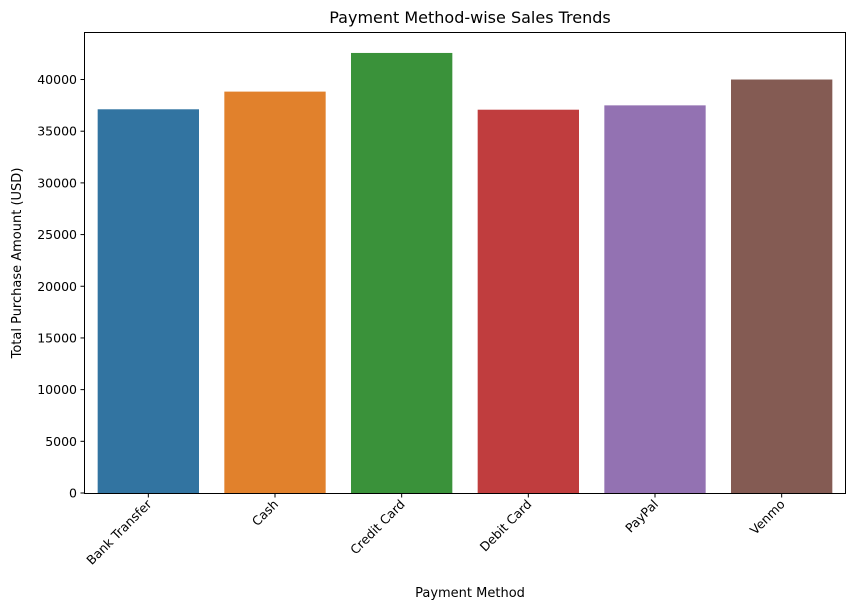  Describe the element at coordinates (148, 301) in the screenshot. I see `bar-bank-transfer` at that location.